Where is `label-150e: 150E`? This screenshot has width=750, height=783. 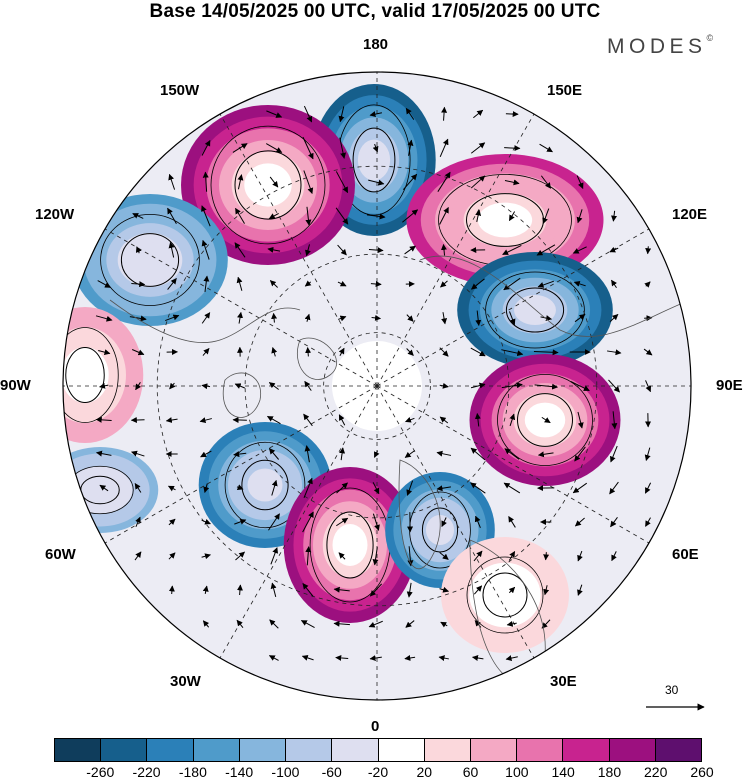
label-150e: 150E is located at coordinates (565, 90).